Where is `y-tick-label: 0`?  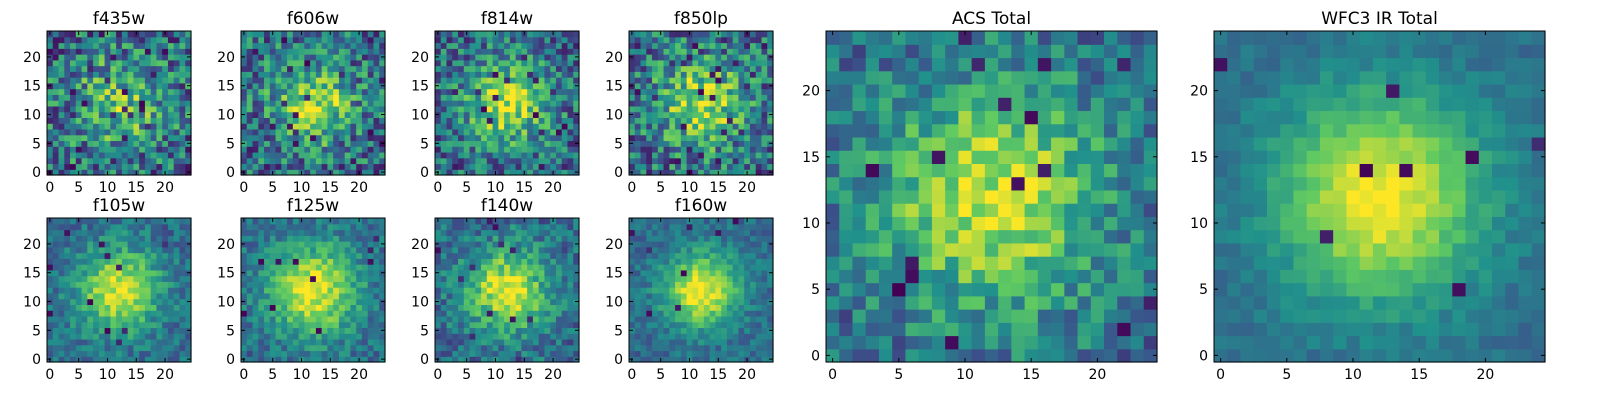
y-tick-label: 0 is located at coordinates (424, 173).